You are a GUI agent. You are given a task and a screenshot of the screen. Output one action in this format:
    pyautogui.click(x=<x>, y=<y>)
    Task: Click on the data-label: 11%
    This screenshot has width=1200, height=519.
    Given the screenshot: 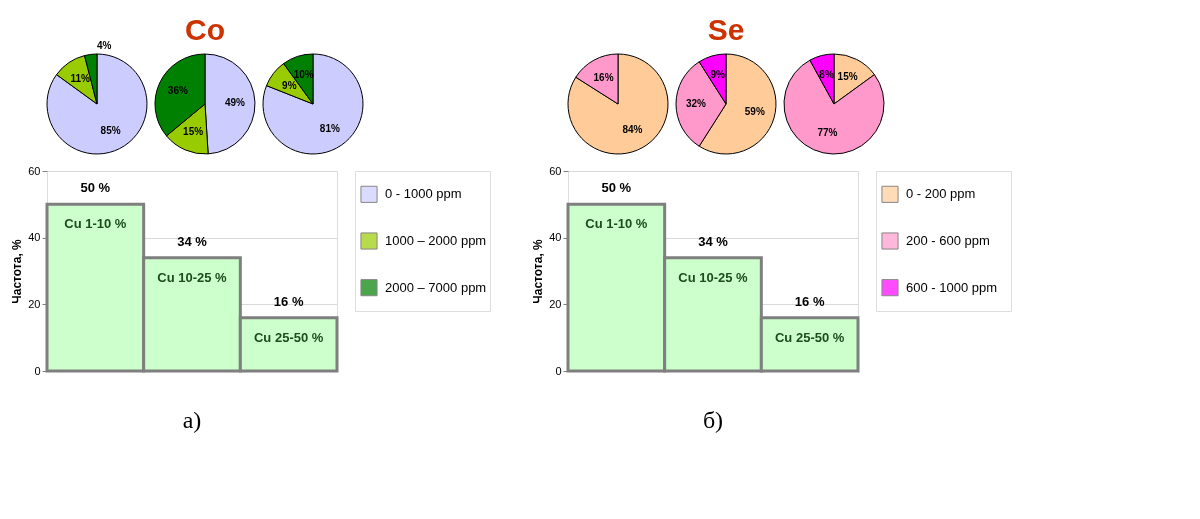 What is the action you would take?
    pyautogui.click(x=80, y=79)
    